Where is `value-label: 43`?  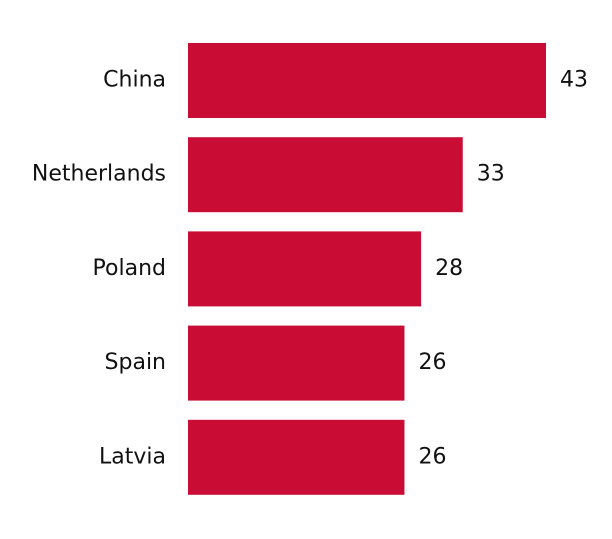
value-label: 43 is located at coordinates (574, 80).